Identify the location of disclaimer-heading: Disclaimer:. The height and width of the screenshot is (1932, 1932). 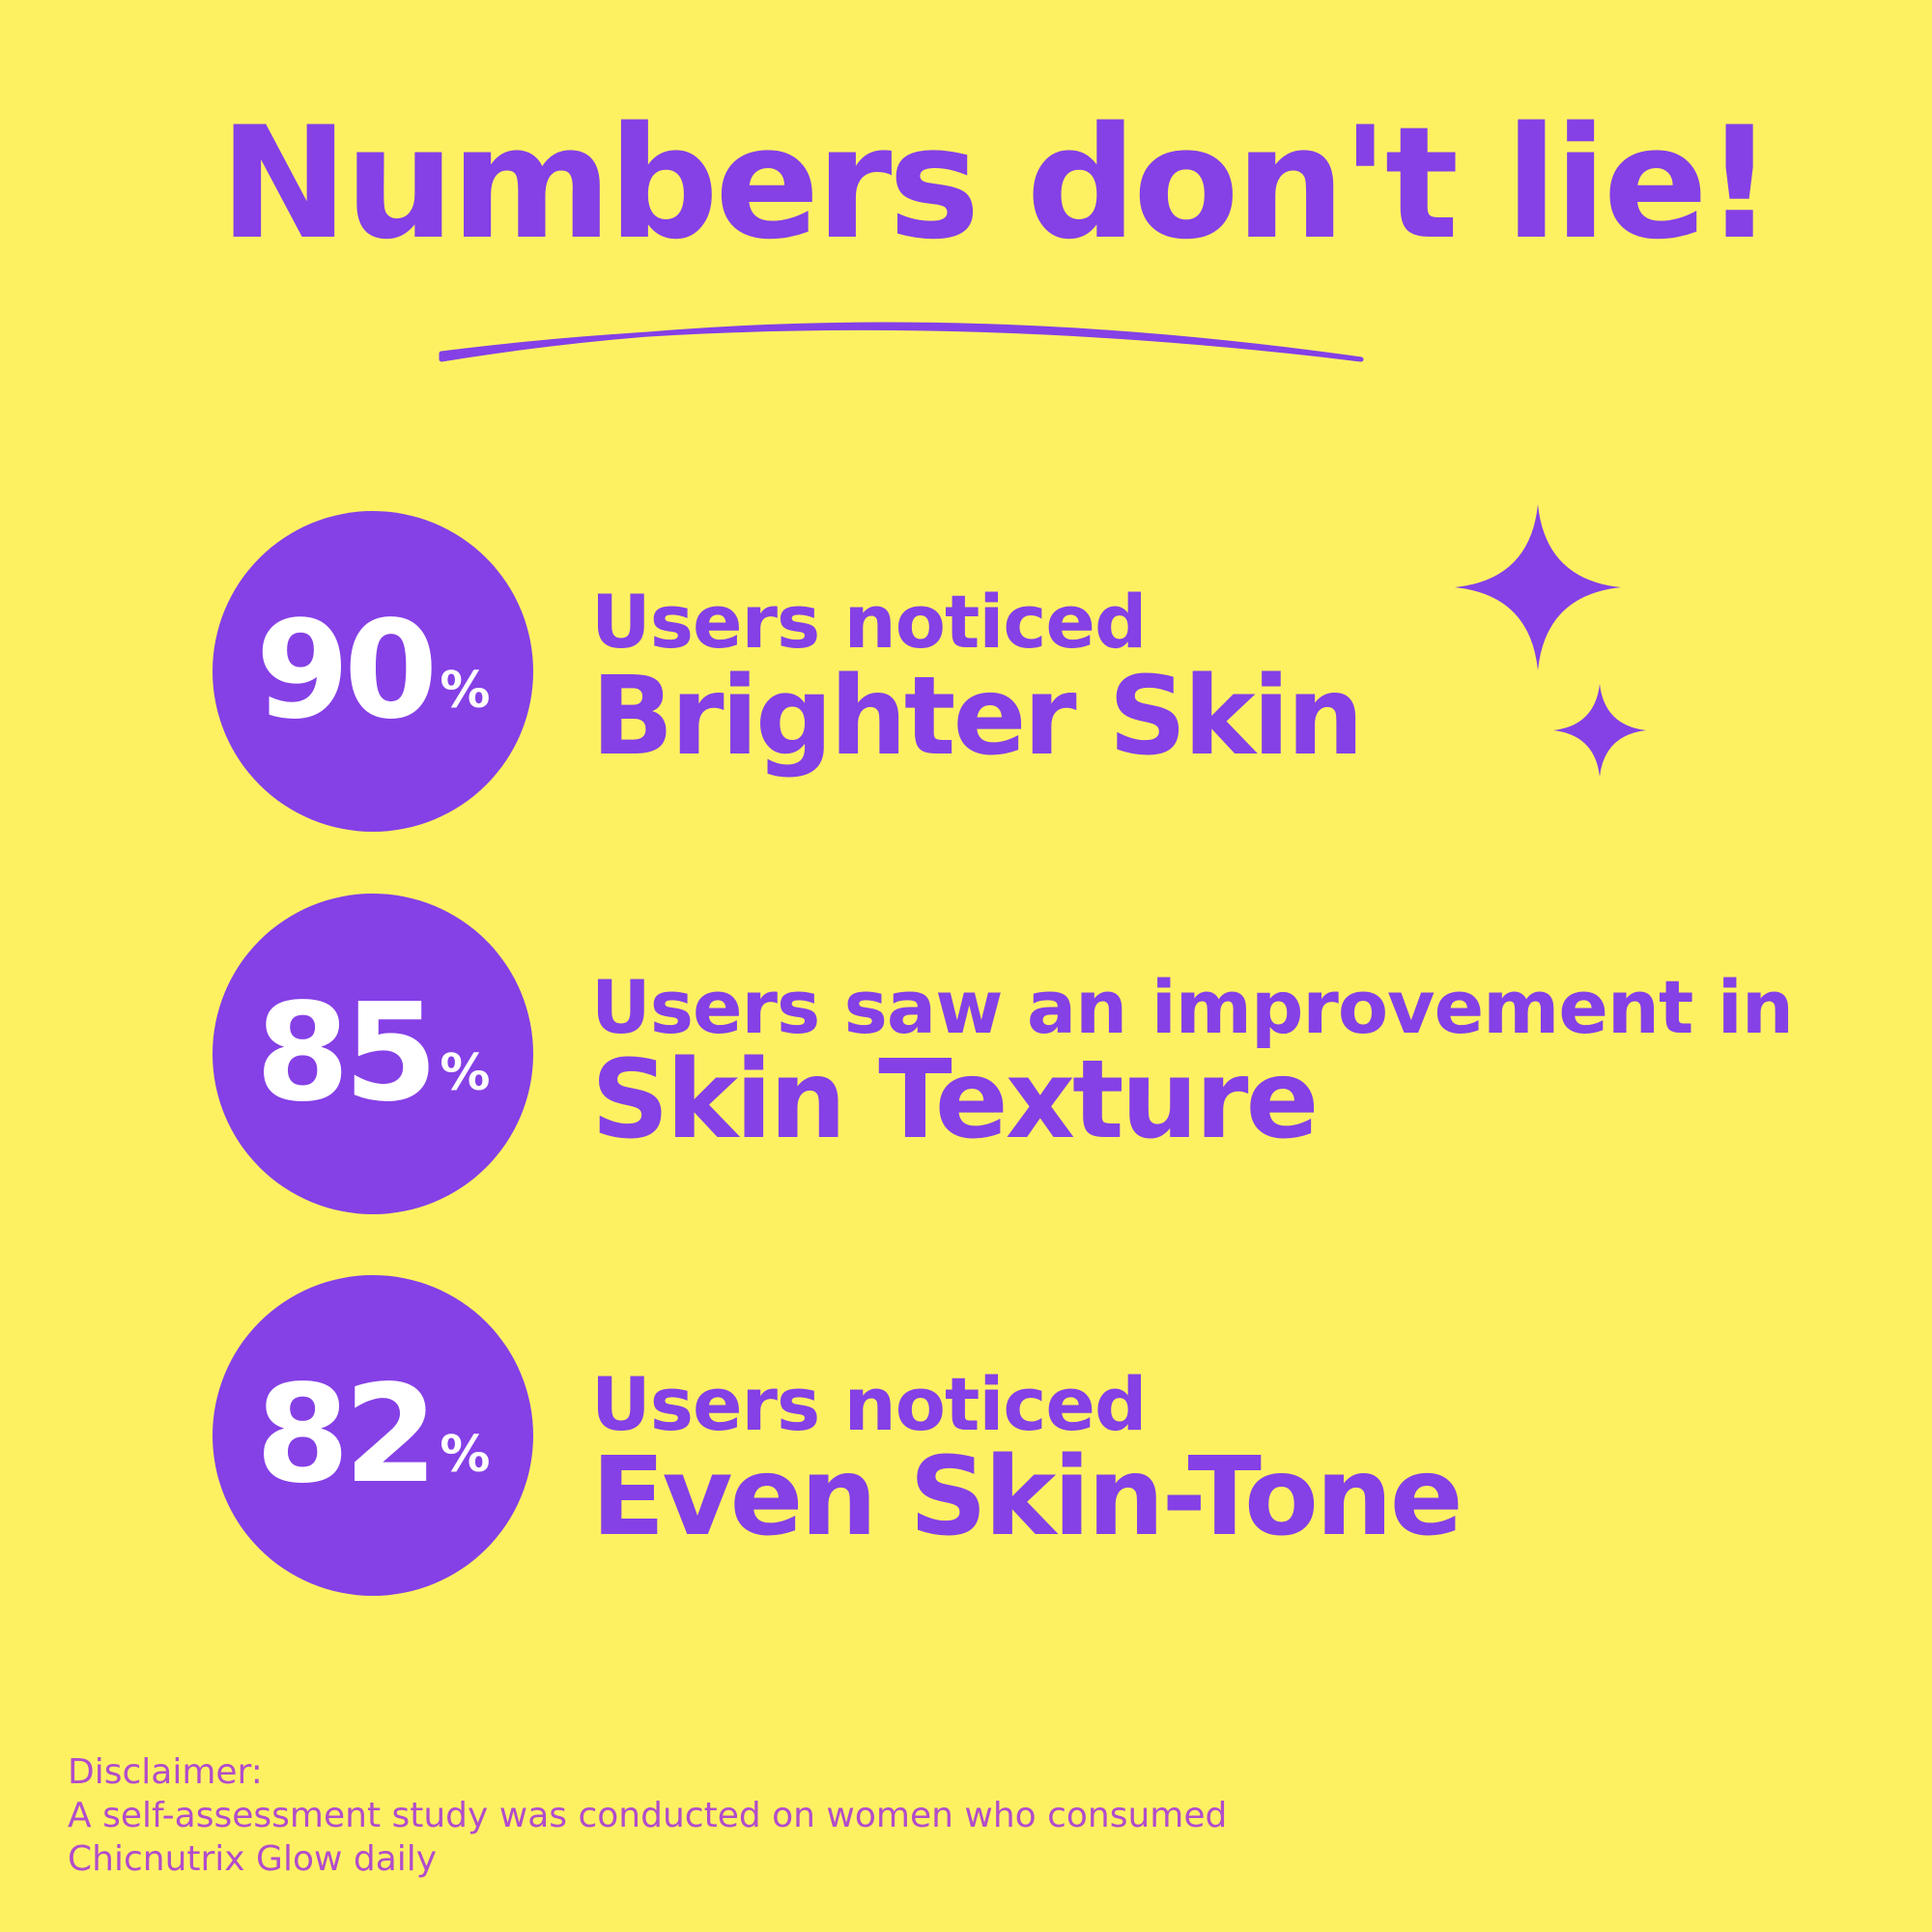
(165, 1772).